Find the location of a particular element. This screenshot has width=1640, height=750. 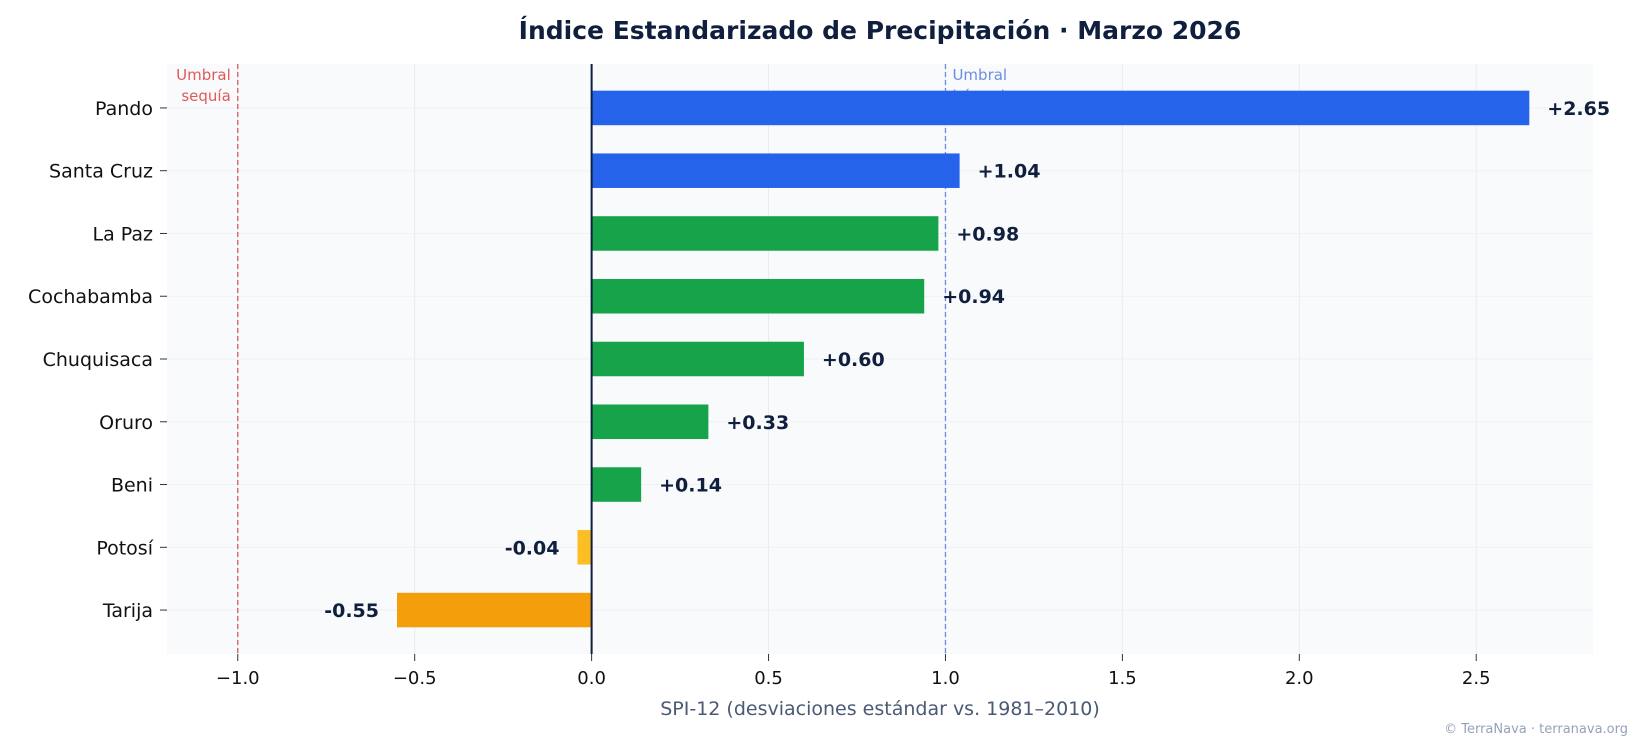

value-label: -0.04 is located at coordinates (532, 548).